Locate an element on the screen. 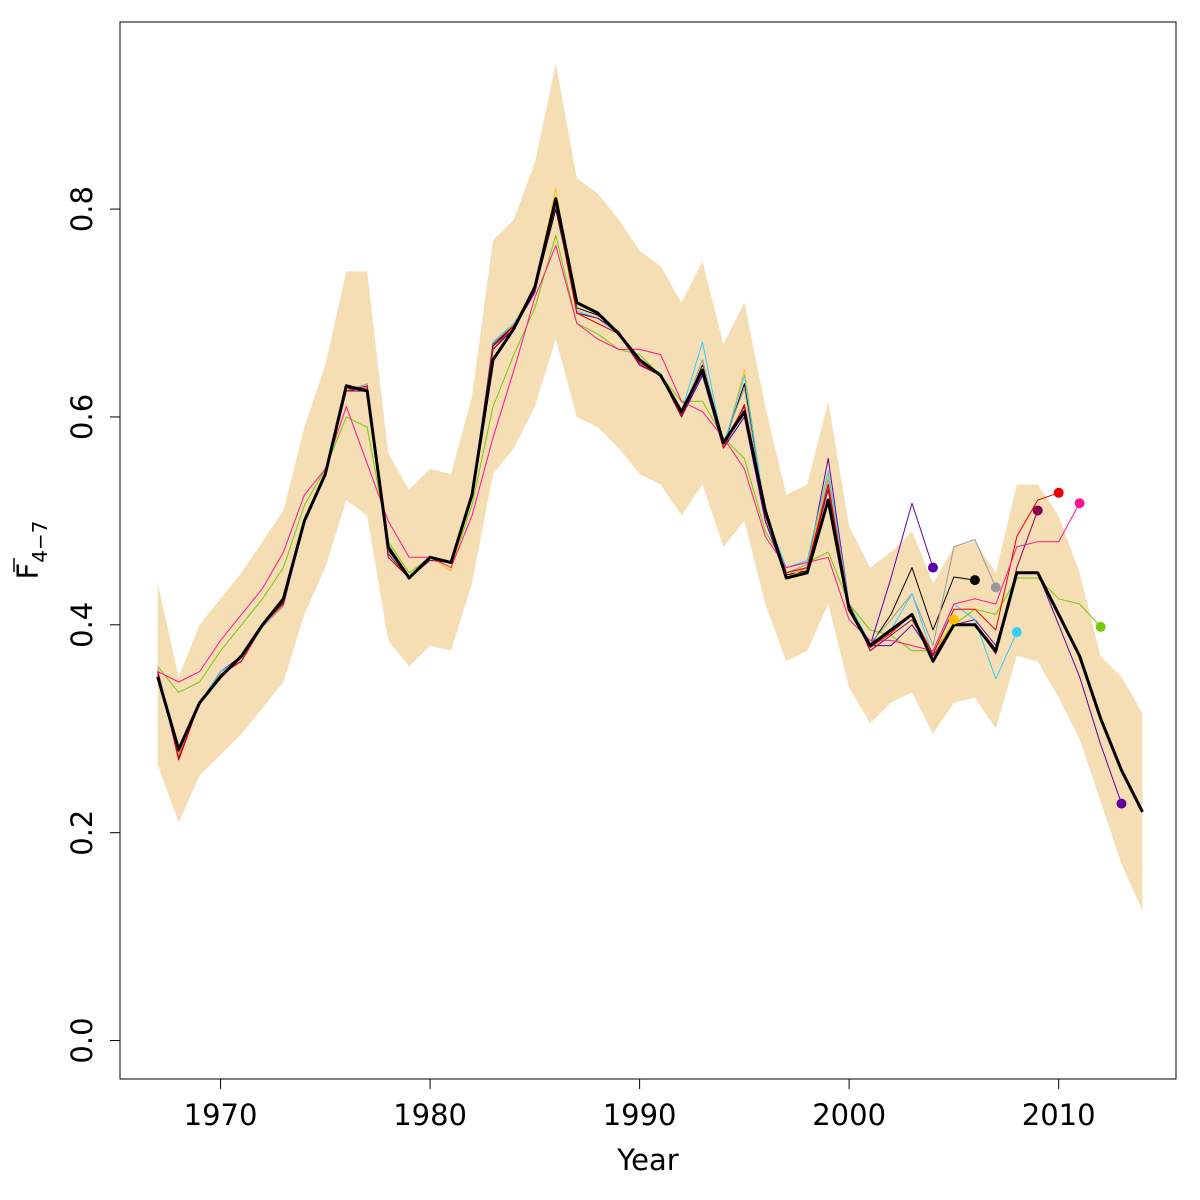  x-axis-title: Year is located at coordinates (647, 1160).